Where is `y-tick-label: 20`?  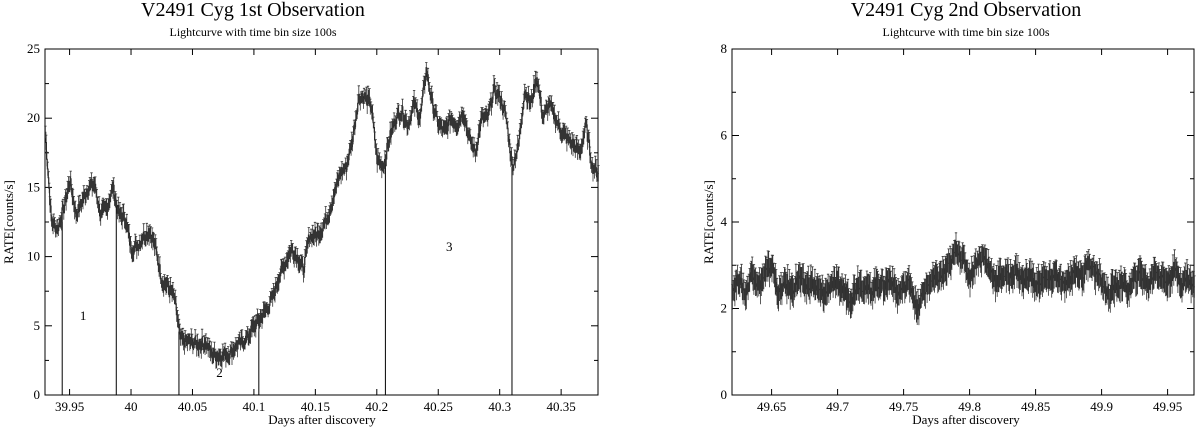
y-tick-label: 20 is located at coordinates (33, 117).